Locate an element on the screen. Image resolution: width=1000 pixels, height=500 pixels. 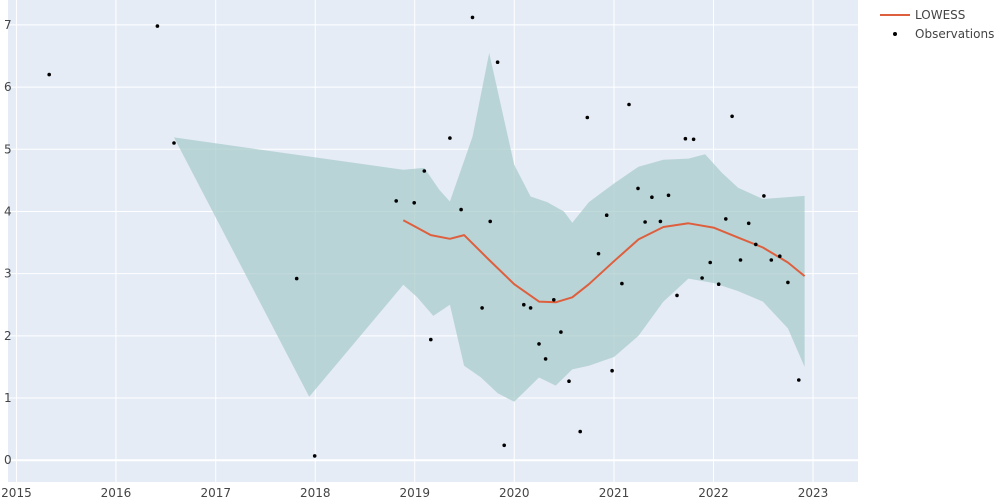
x-tick-label: 2022 is located at coordinates (713, 493).